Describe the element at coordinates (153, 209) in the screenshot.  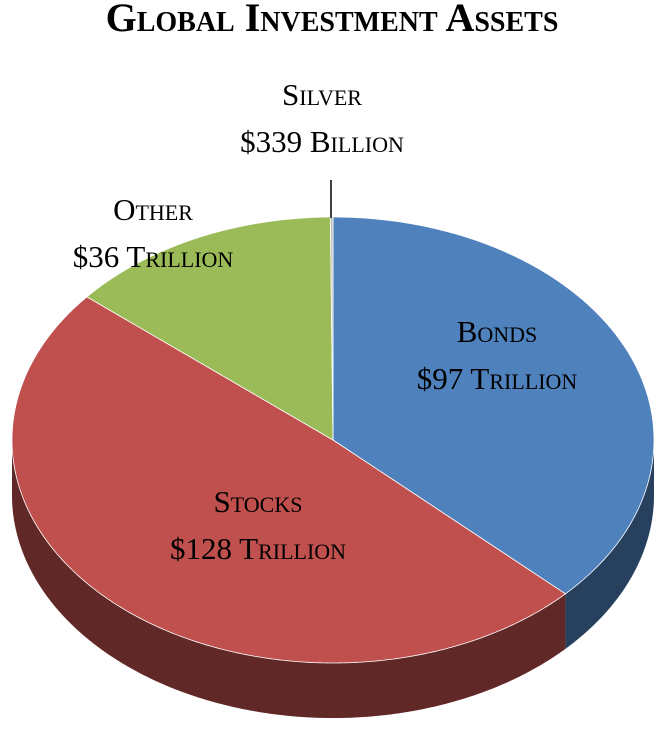
I see `slice-label: Other` at that location.